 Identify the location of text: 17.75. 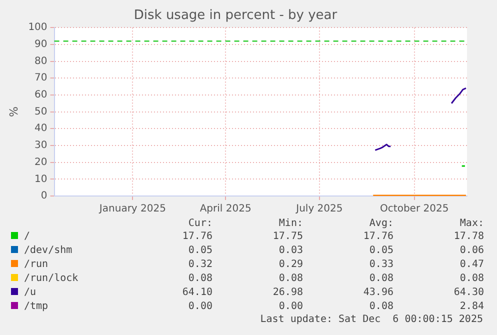
(287, 237).